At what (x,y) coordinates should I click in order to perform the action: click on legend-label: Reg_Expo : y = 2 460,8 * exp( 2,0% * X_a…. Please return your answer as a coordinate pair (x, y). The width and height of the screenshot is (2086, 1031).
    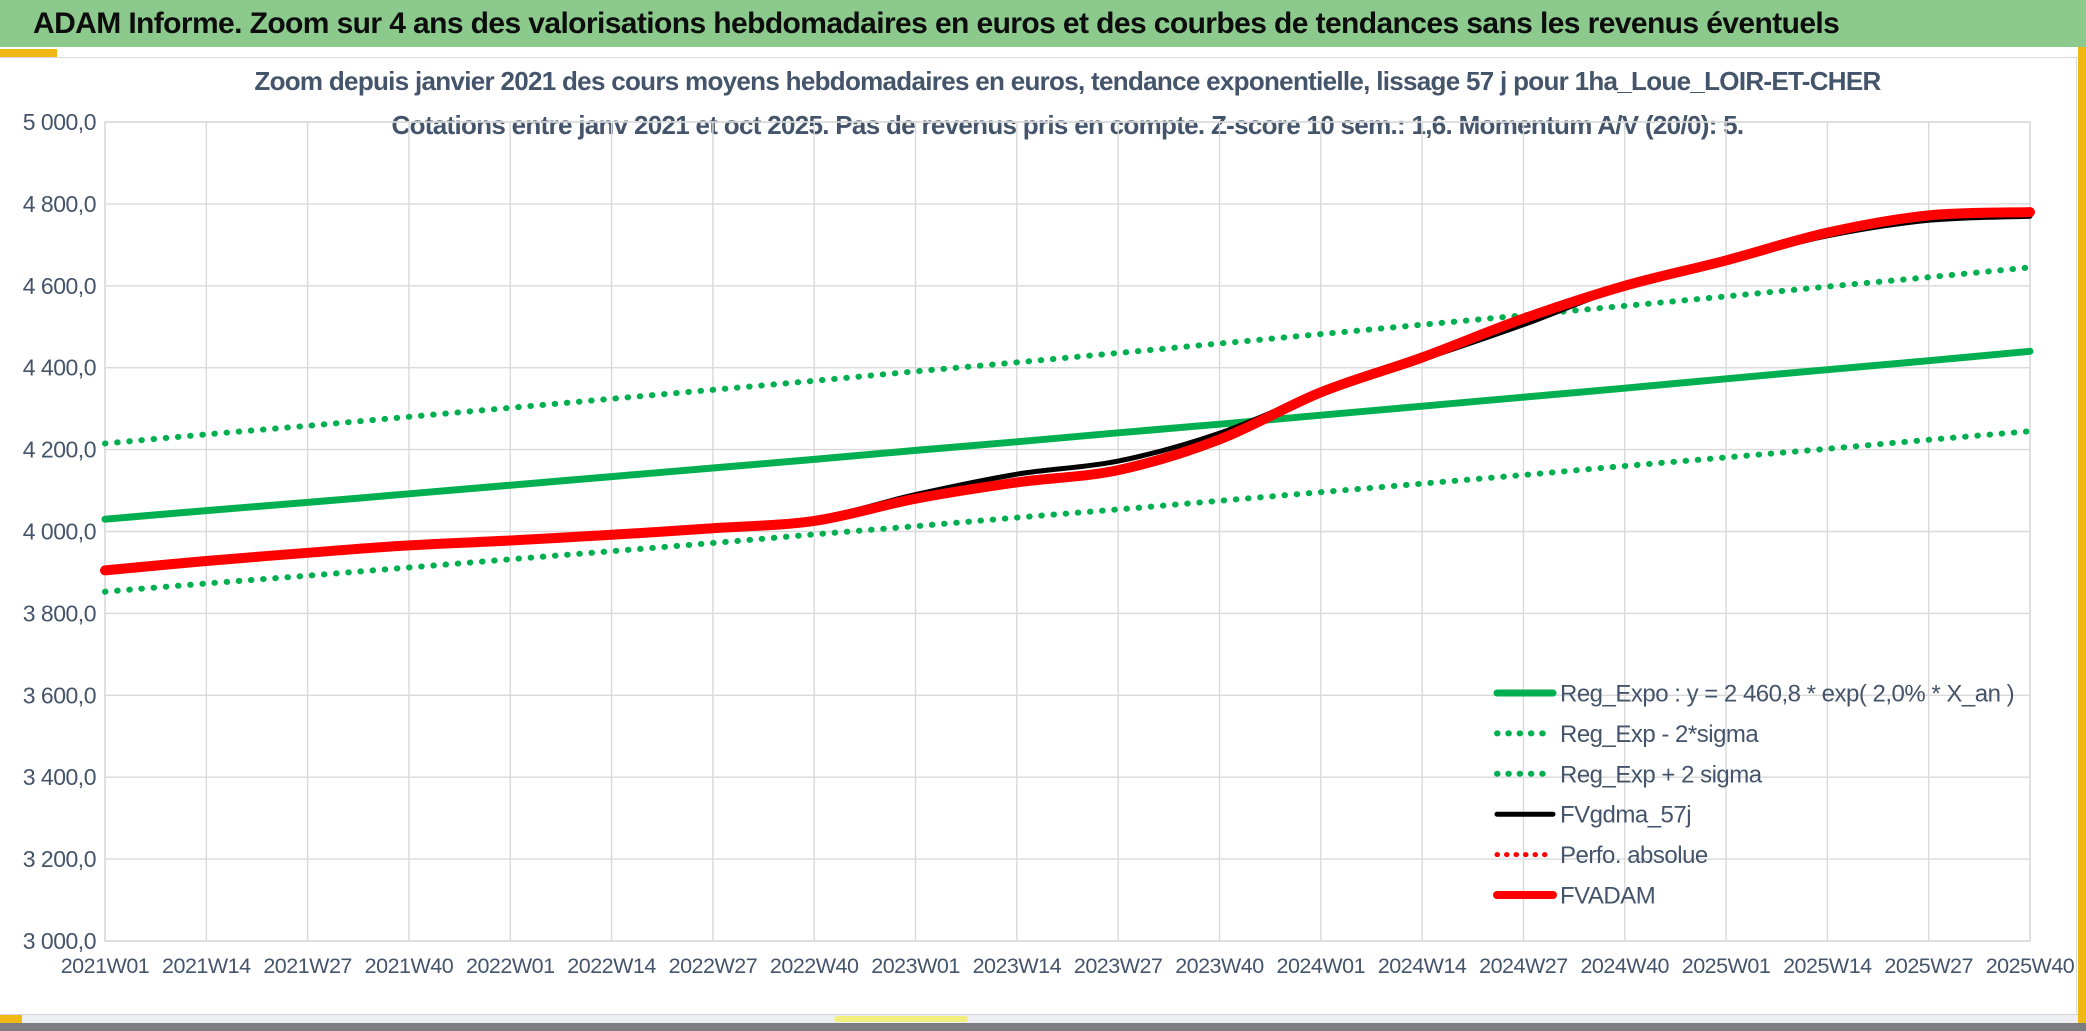
    Looking at the image, I should click on (1787, 694).